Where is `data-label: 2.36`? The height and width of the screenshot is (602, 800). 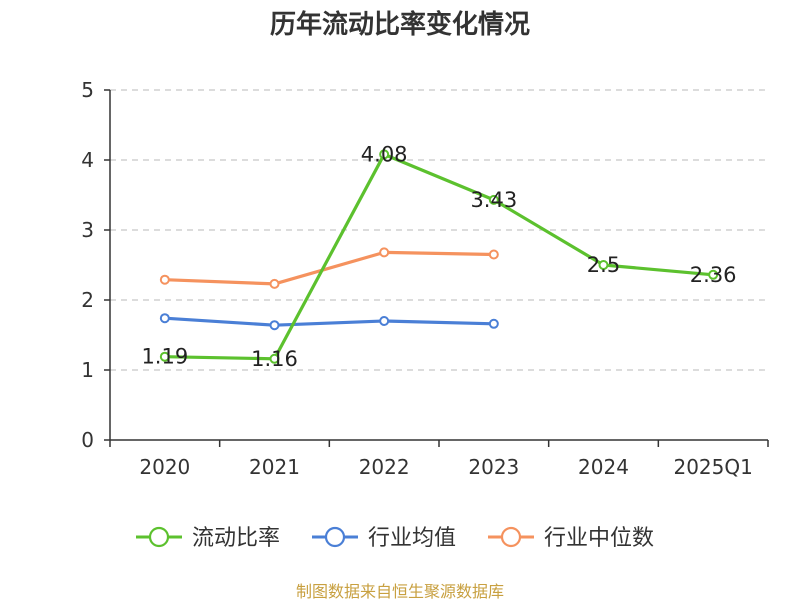
data-label: 2.36 is located at coordinates (713, 275).